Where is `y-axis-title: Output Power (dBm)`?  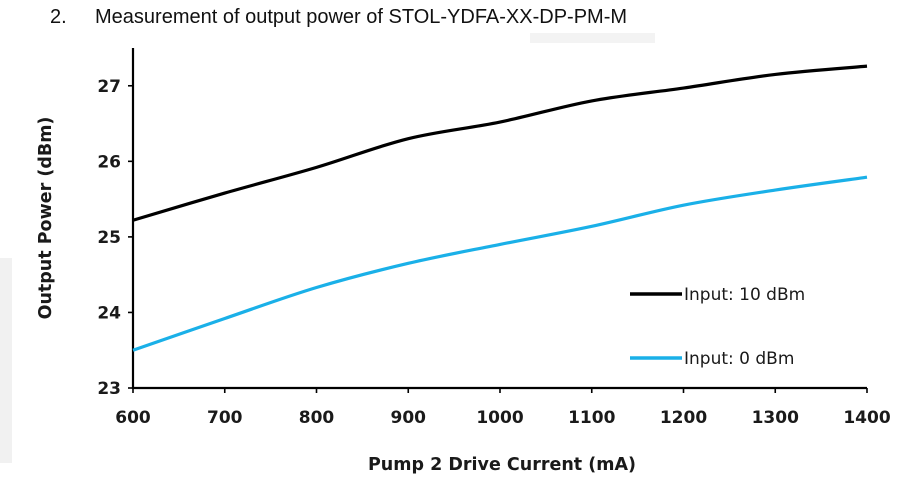
y-axis-title: Output Power (dBm) is located at coordinates (46, 218).